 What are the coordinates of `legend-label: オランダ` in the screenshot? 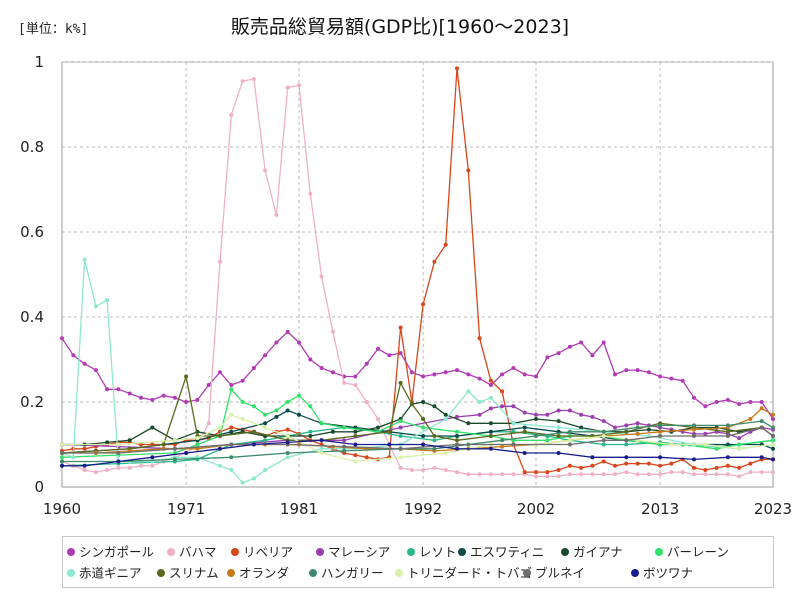 It's located at (264, 573).